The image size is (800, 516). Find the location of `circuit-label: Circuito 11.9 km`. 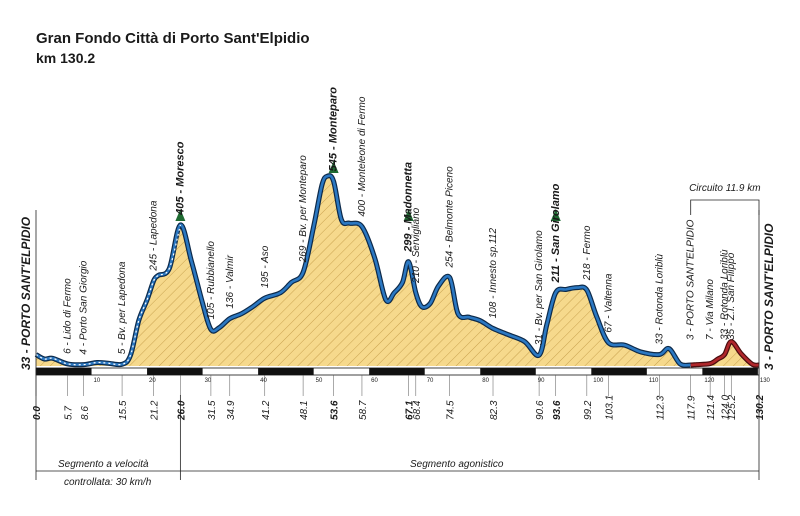

circuit-label: Circuito 11.9 km is located at coordinates (725, 188).